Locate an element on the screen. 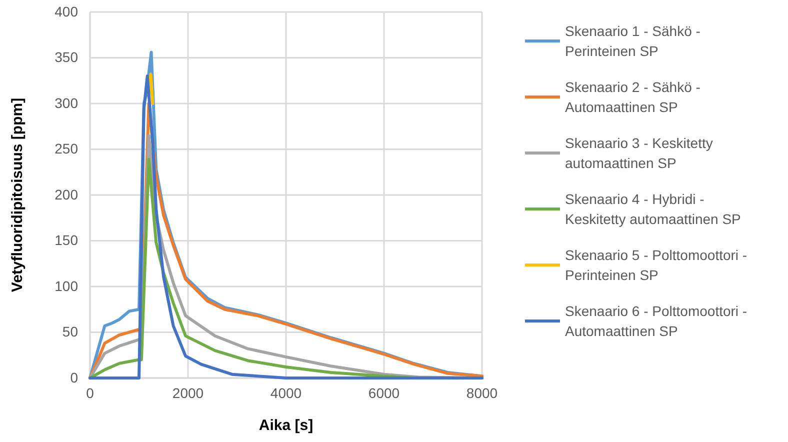  x-tick-label: 0 is located at coordinates (90, 392).